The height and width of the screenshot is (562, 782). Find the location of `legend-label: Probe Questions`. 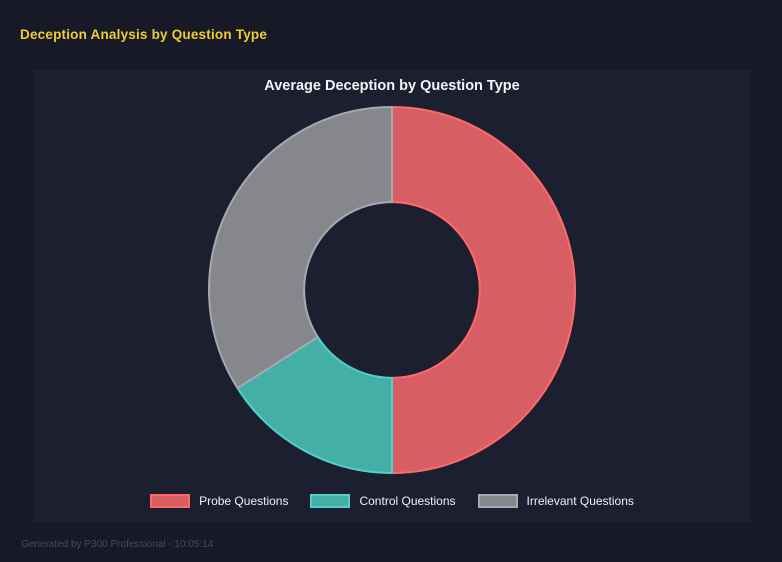

legend-label: Probe Questions is located at coordinates (244, 501).